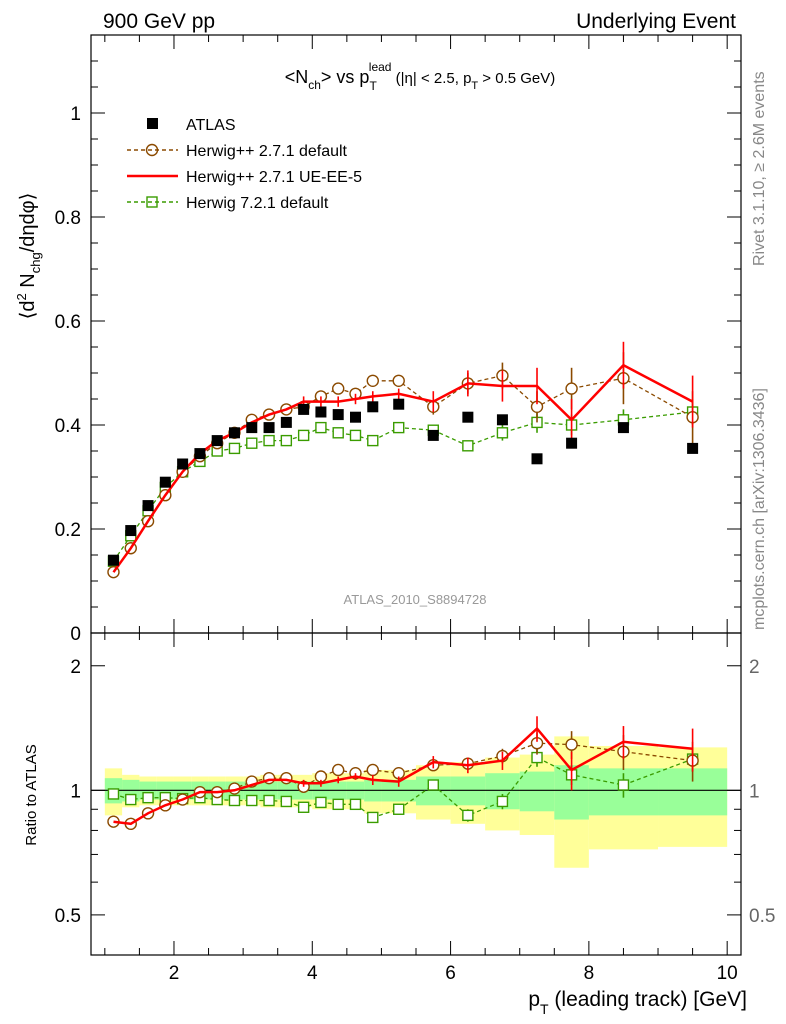  I want to click on ratio-y-tick-label: 2, so click(75, 667).